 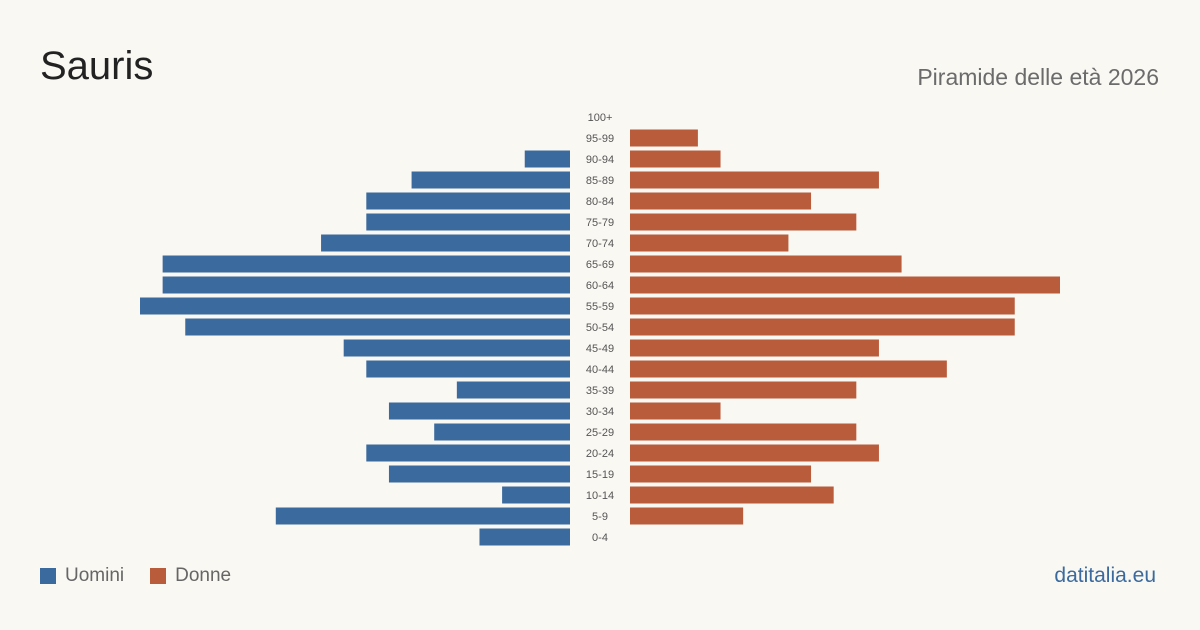 I want to click on age-label-25-29: 25-29, so click(x=600, y=433).